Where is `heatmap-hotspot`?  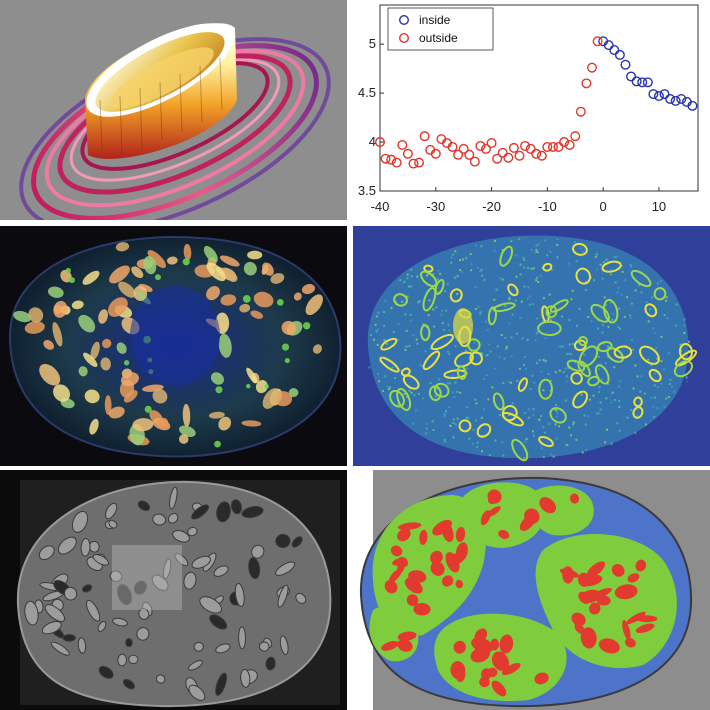
heatmap-hotspot is located at coordinates (429, 299).